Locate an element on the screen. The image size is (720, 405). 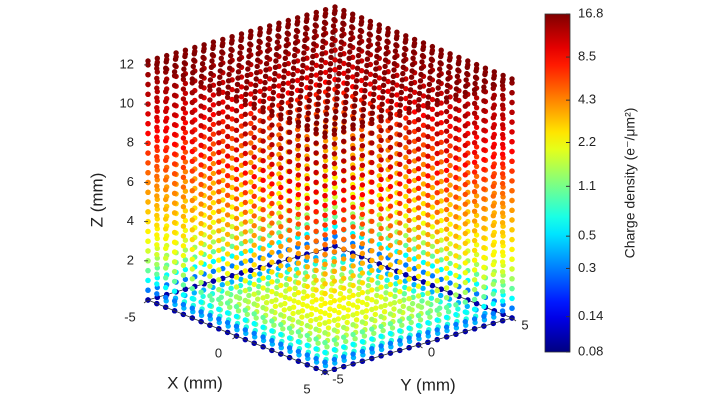
y-axis-label: Y (mm) is located at coordinates (427, 384).